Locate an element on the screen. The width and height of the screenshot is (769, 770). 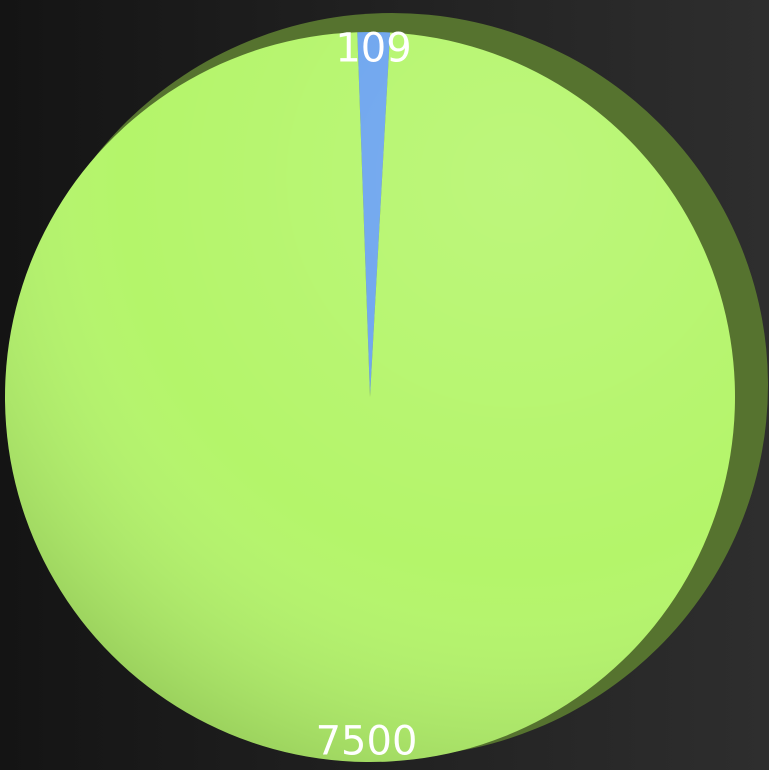
labels: 109 7500 is located at coordinates (367, 394).